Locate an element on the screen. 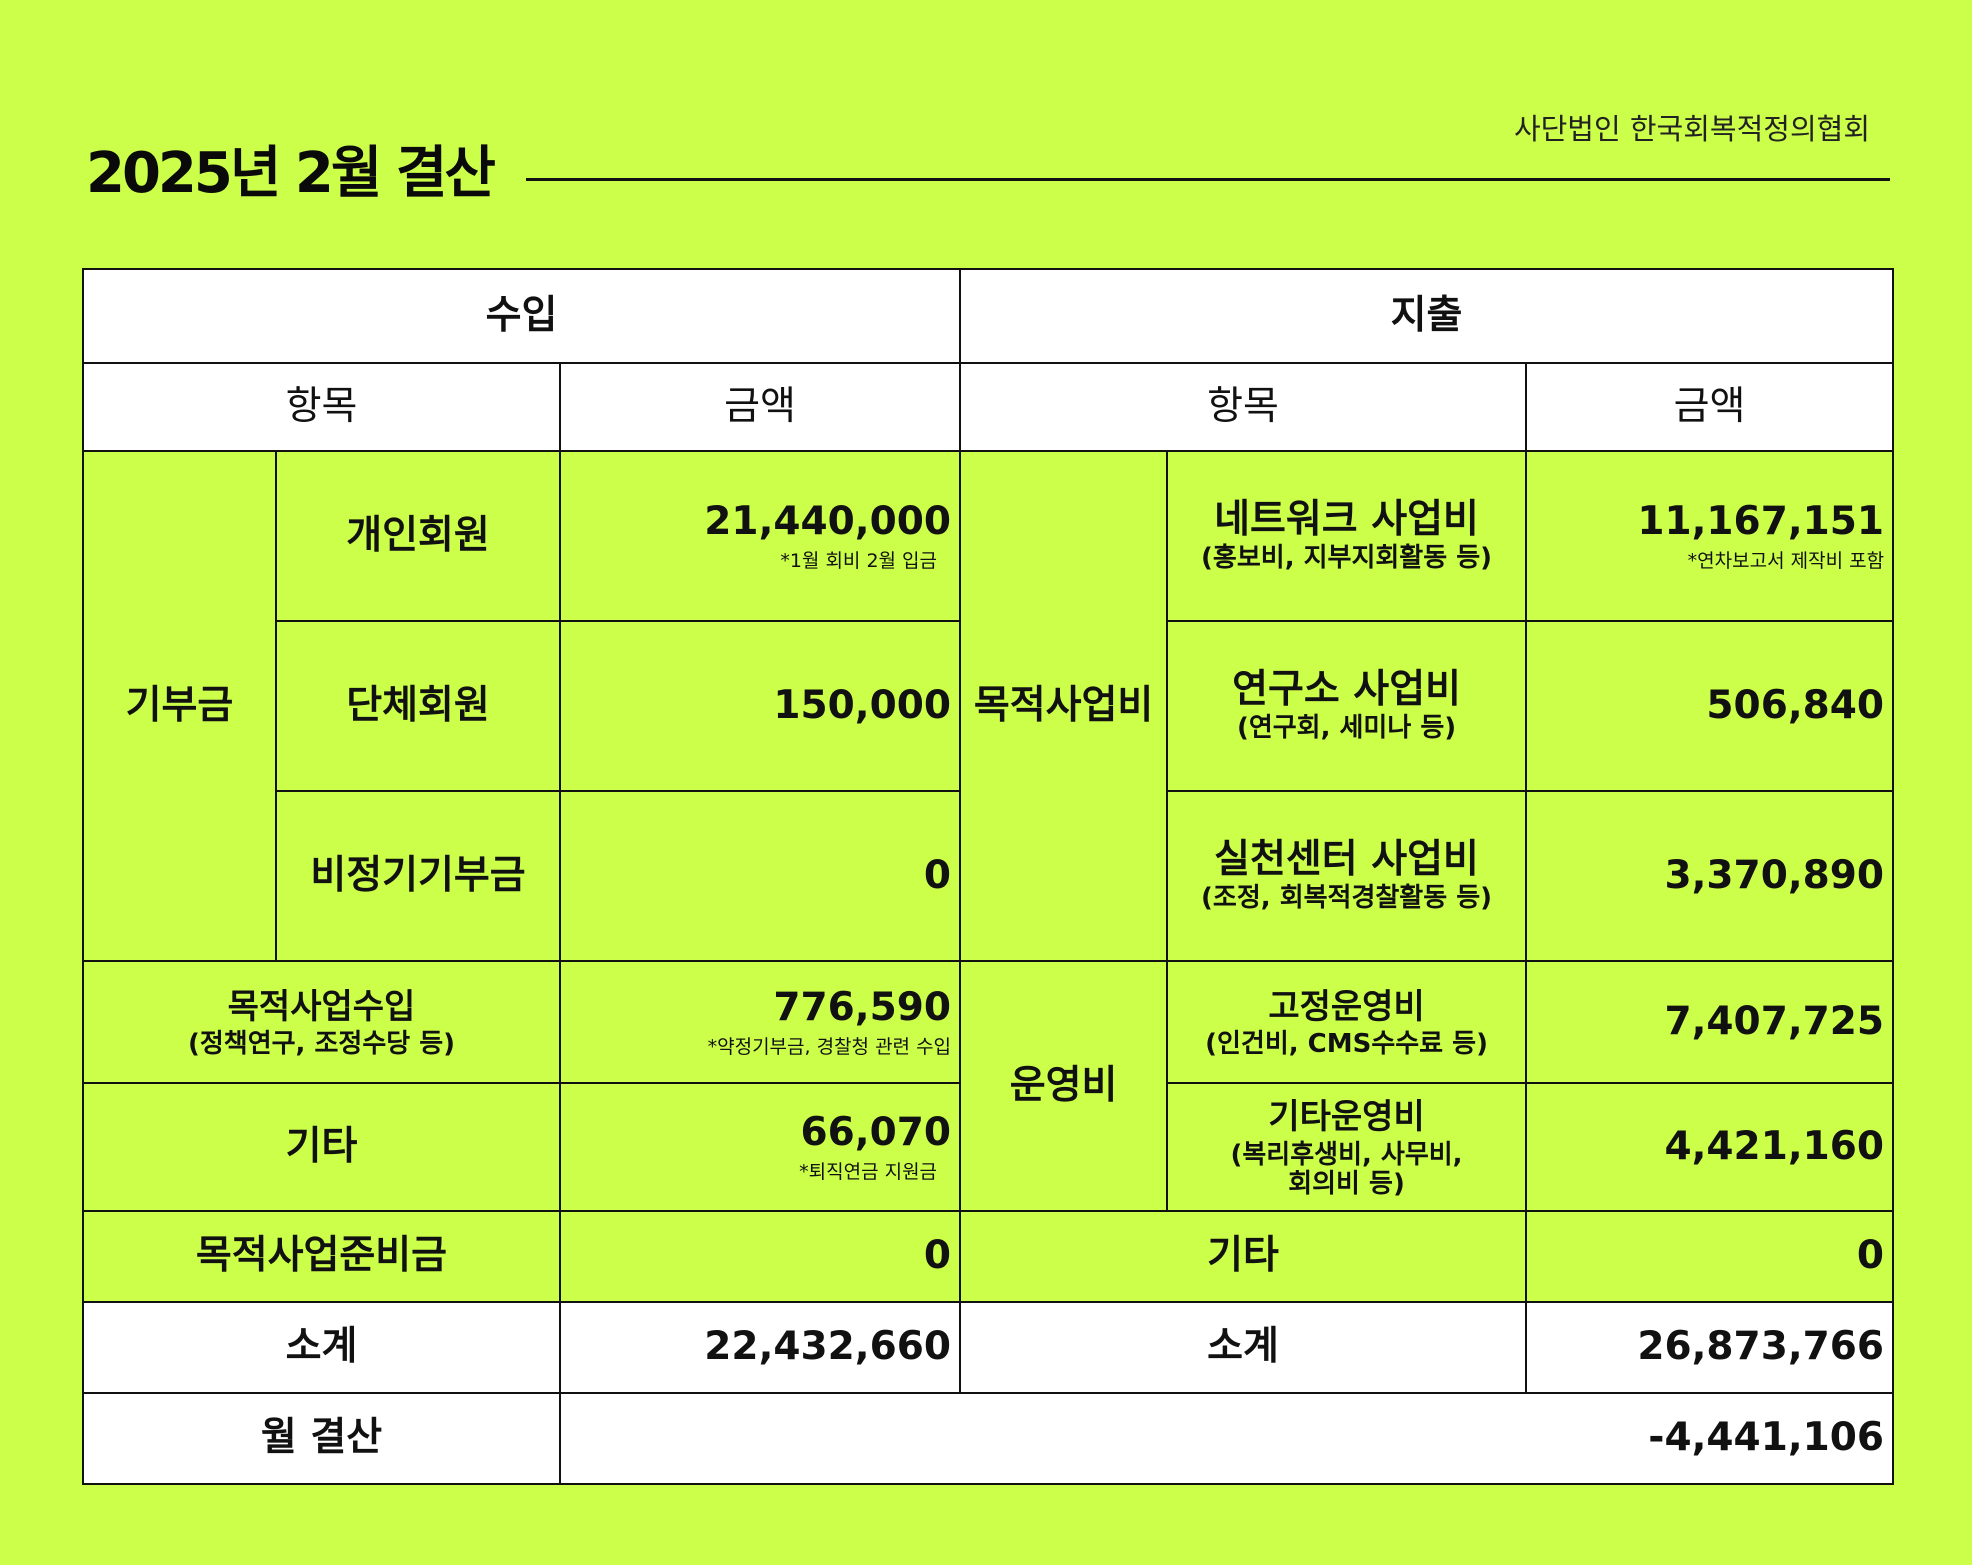 The height and width of the screenshot is (1565, 1972). operating-group-label: 운영비 is located at coordinates (1064, 1086).